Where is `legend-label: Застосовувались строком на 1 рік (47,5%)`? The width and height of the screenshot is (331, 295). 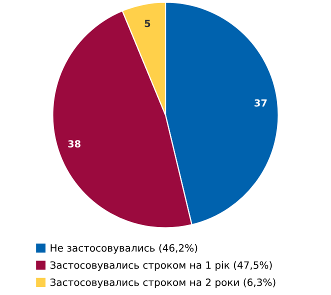
legend-label: Застосовувались строком на 1 рік (47,5%) is located at coordinates (161, 266).